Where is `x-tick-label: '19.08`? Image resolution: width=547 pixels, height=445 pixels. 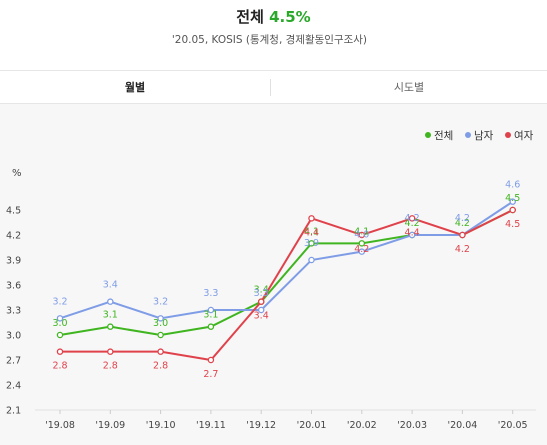 x-tick-label: '19.08 is located at coordinates (60, 425).